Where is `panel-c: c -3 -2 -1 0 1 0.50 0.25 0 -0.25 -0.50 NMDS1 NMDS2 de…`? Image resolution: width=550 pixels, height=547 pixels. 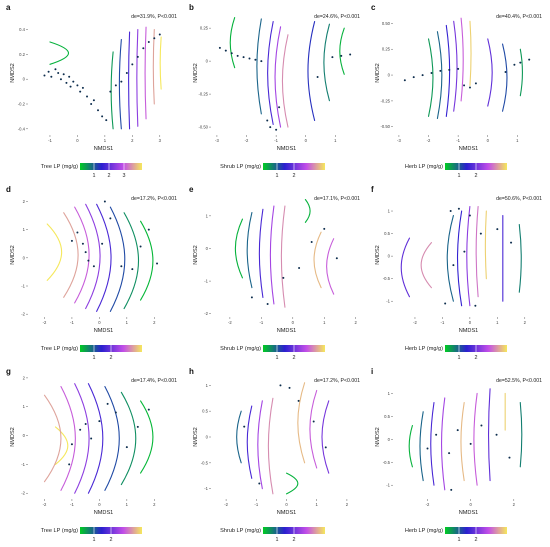
panel-c: c -3 -2 -1 0 1 0.50 0.25 0 -0.25 -0.50 NMDS1 NMDS2 de… is located at coordinates (458, 91).